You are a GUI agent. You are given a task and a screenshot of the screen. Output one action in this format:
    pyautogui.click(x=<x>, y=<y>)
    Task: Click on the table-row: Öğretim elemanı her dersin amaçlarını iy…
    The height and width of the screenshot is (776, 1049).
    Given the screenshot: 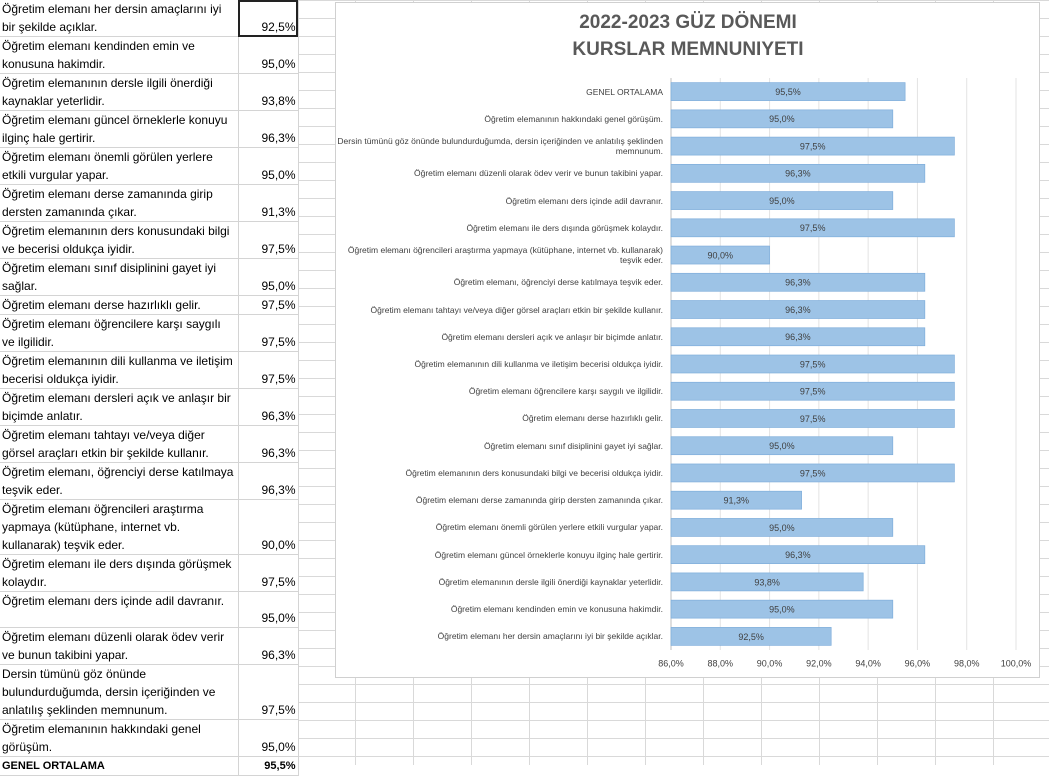 What is the action you would take?
    pyautogui.click(x=149, y=18)
    